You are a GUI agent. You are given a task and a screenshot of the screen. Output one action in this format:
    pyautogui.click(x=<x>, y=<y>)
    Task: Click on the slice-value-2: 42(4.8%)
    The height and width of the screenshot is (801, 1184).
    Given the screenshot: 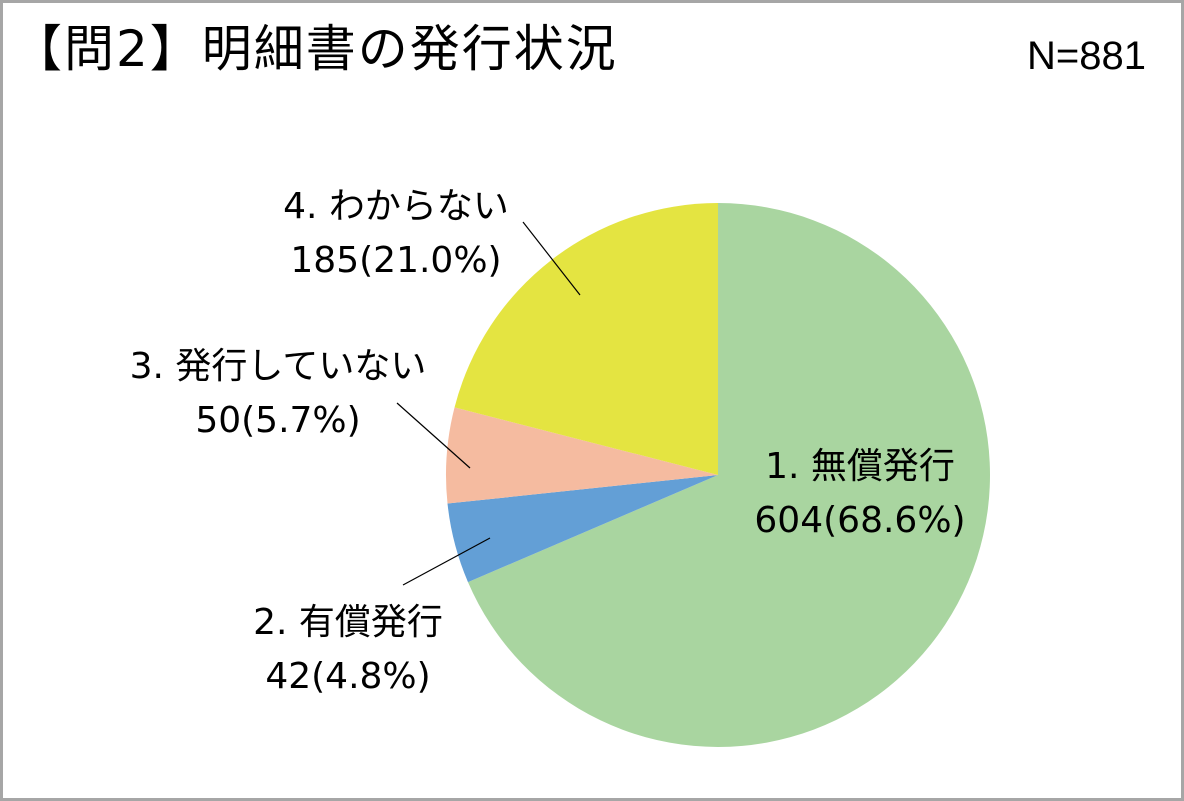 What is the action you would take?
    pyautogui.click(x=347, y=676)
    